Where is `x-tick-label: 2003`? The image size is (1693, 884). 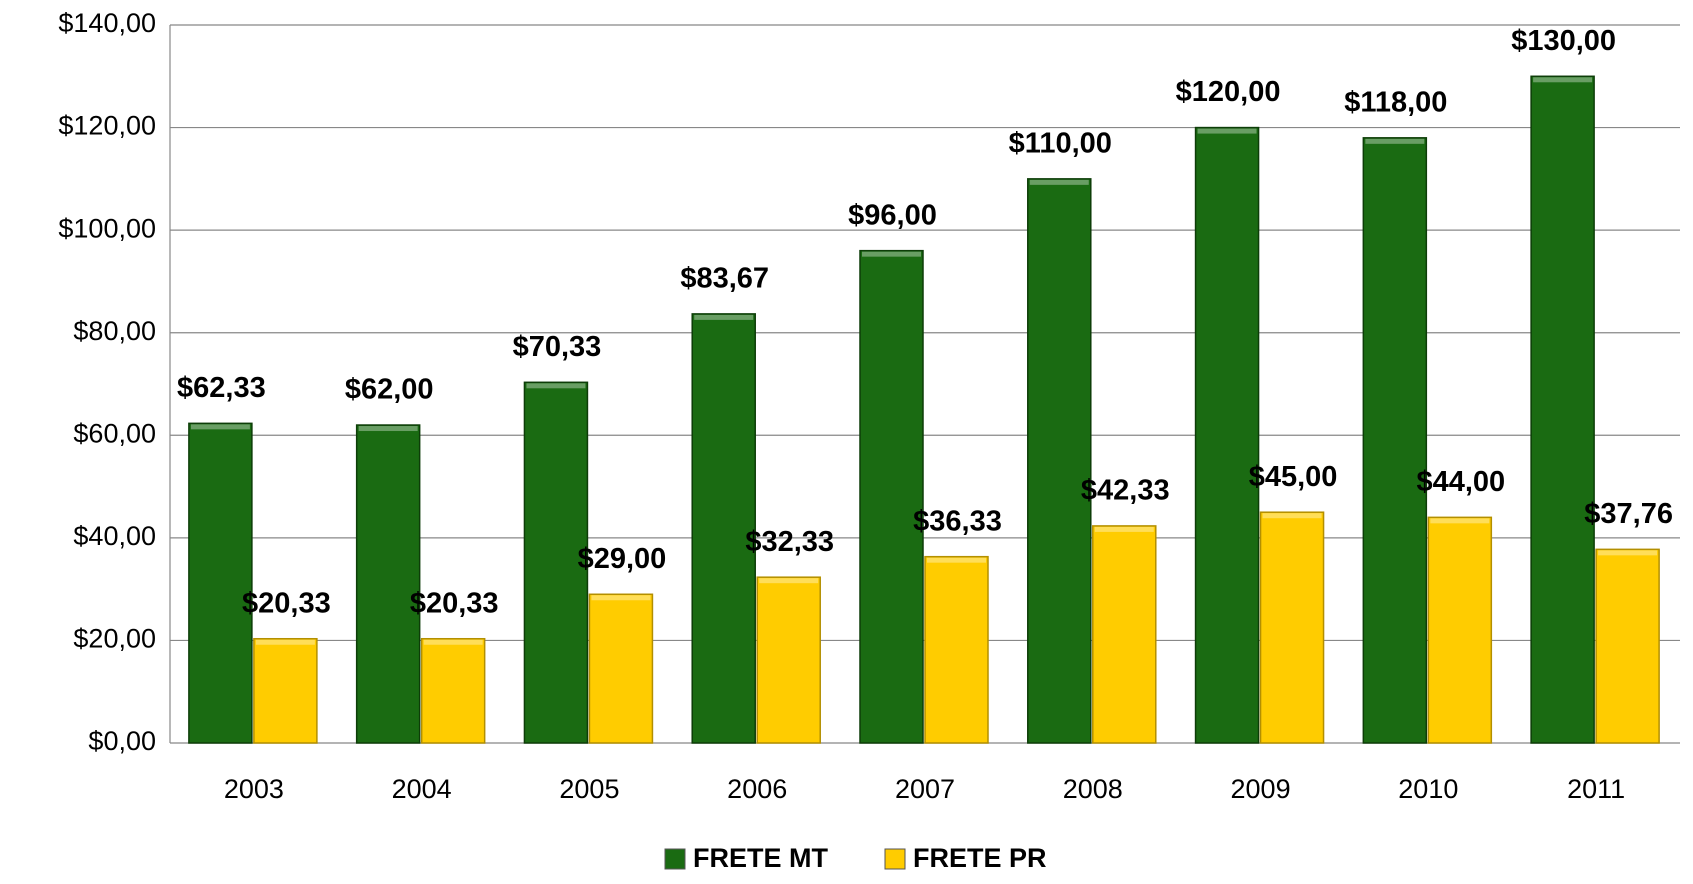 x-tick-label: 2003 is located at coordinates (254, 789).